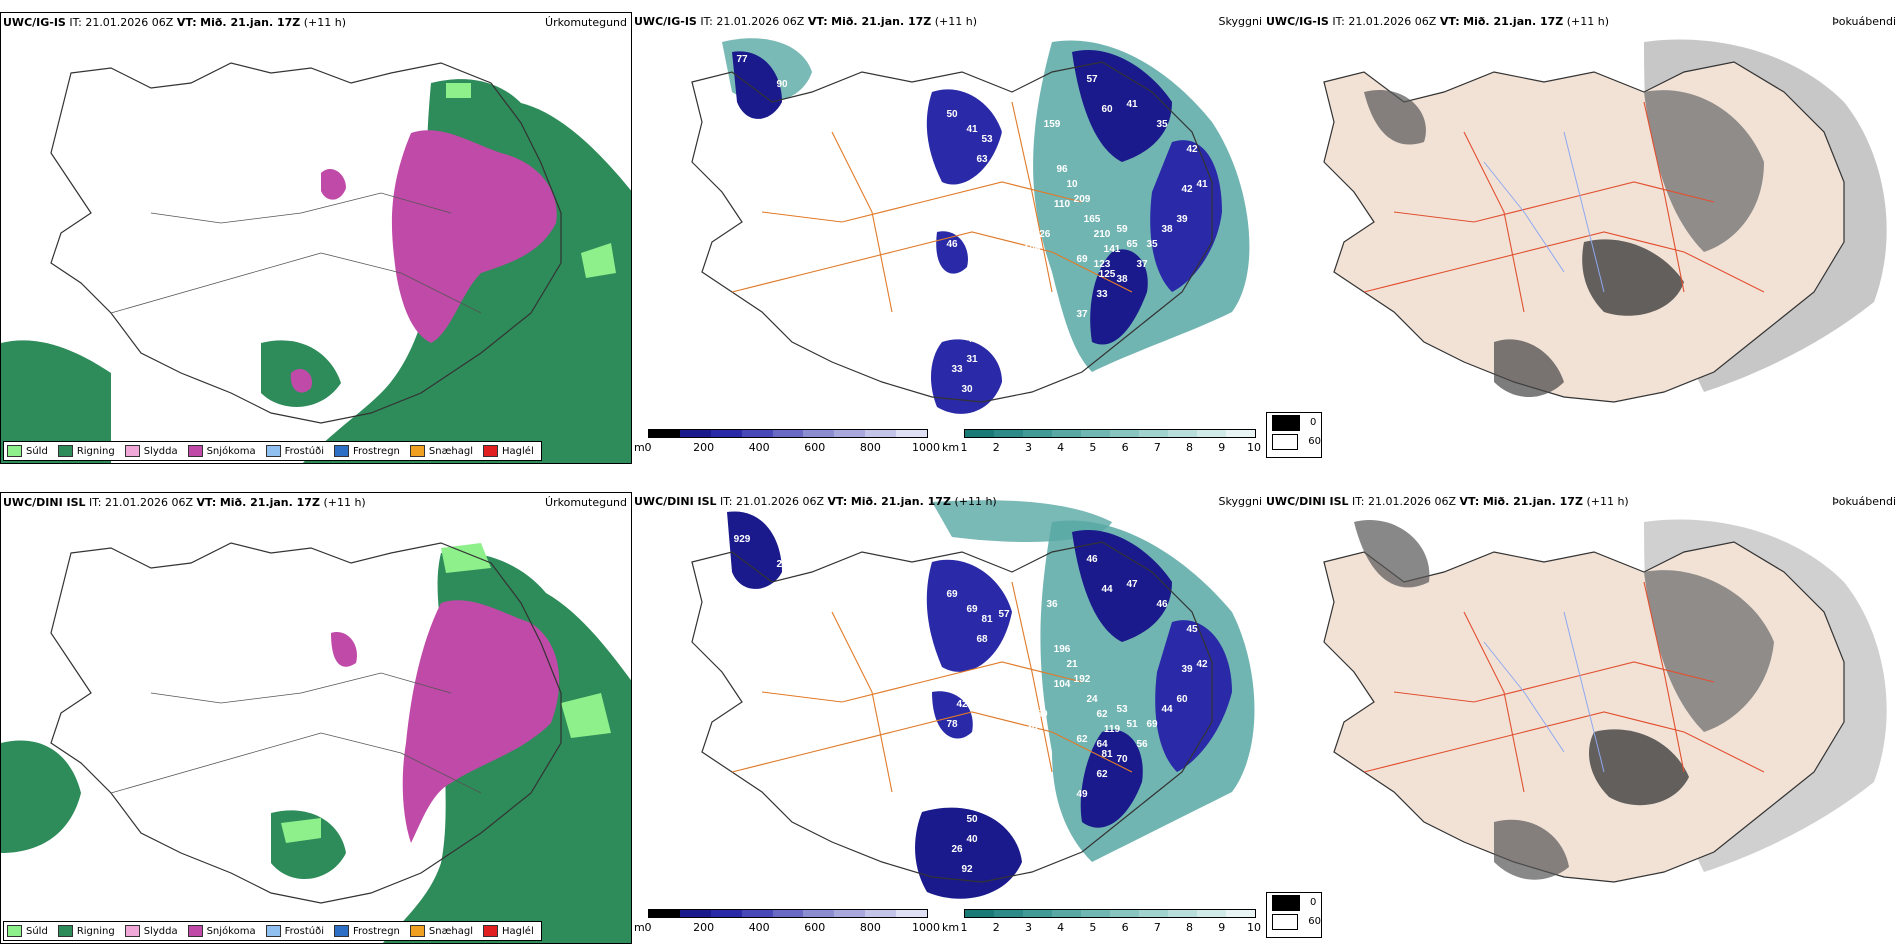 Image resolution: width=1900 pixels, height=950 pixels. Describe the element at coordinates (648, 927) in the screenshot. I see `colorbar-tick-label: 0` at that location.